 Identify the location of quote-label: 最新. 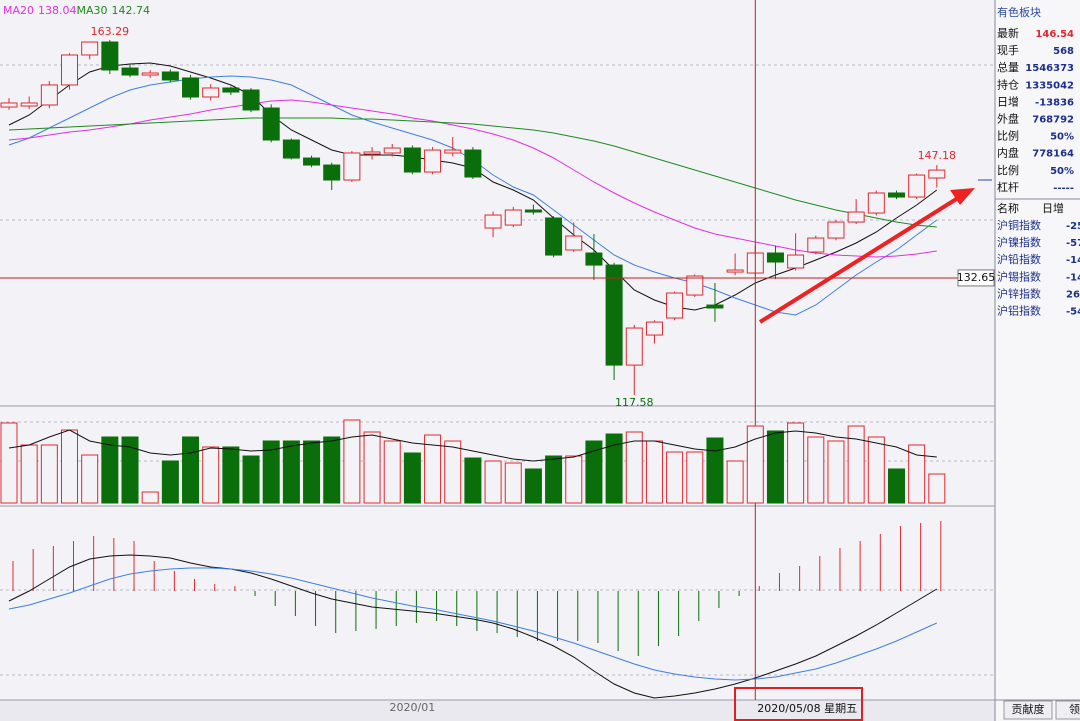
(1008, 33).